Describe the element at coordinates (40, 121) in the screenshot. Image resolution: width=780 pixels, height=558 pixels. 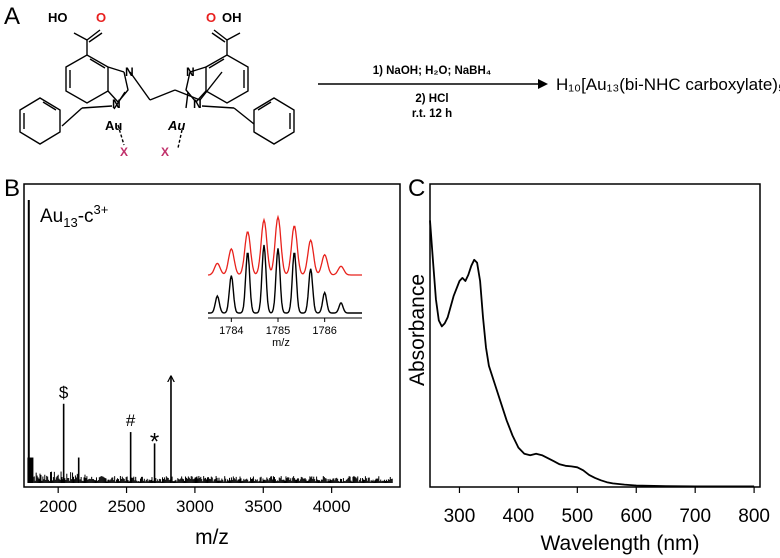
I see `left-benzyl-ring` at that location.